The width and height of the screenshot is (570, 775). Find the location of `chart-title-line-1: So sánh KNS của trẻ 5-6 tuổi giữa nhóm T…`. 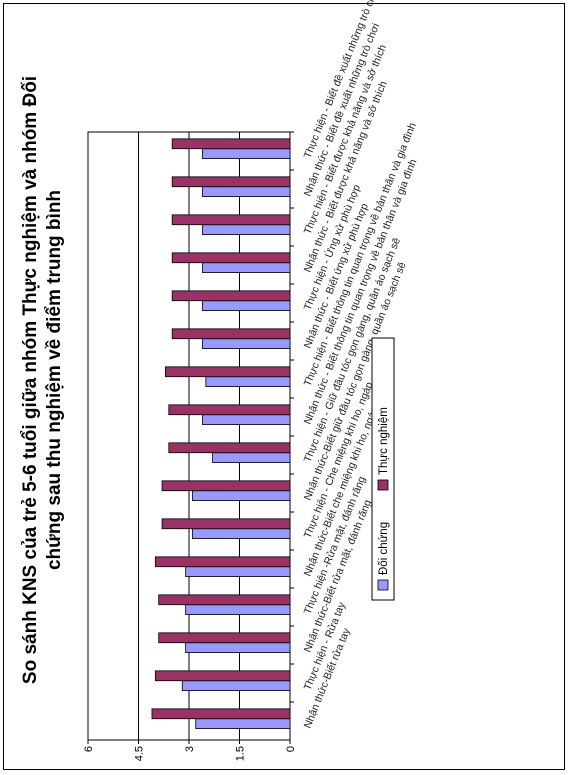

chart-title-line-1: So sánh KNS của trẻ 5-6 tuổi giữa nhóm T… is located at coordinates (30, 380).